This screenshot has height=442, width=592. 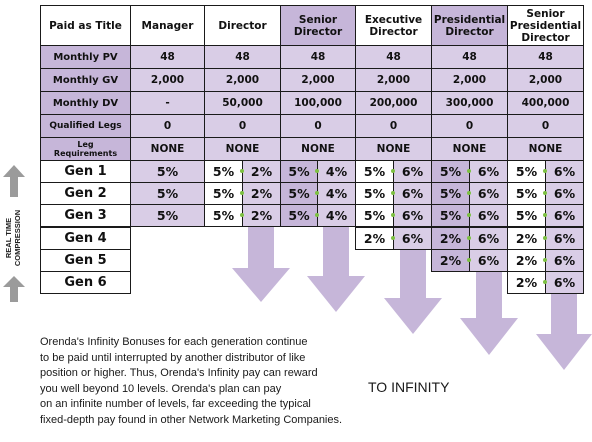 I want to click on up-arrow-bottom-icon, so click(x=14, y=289).